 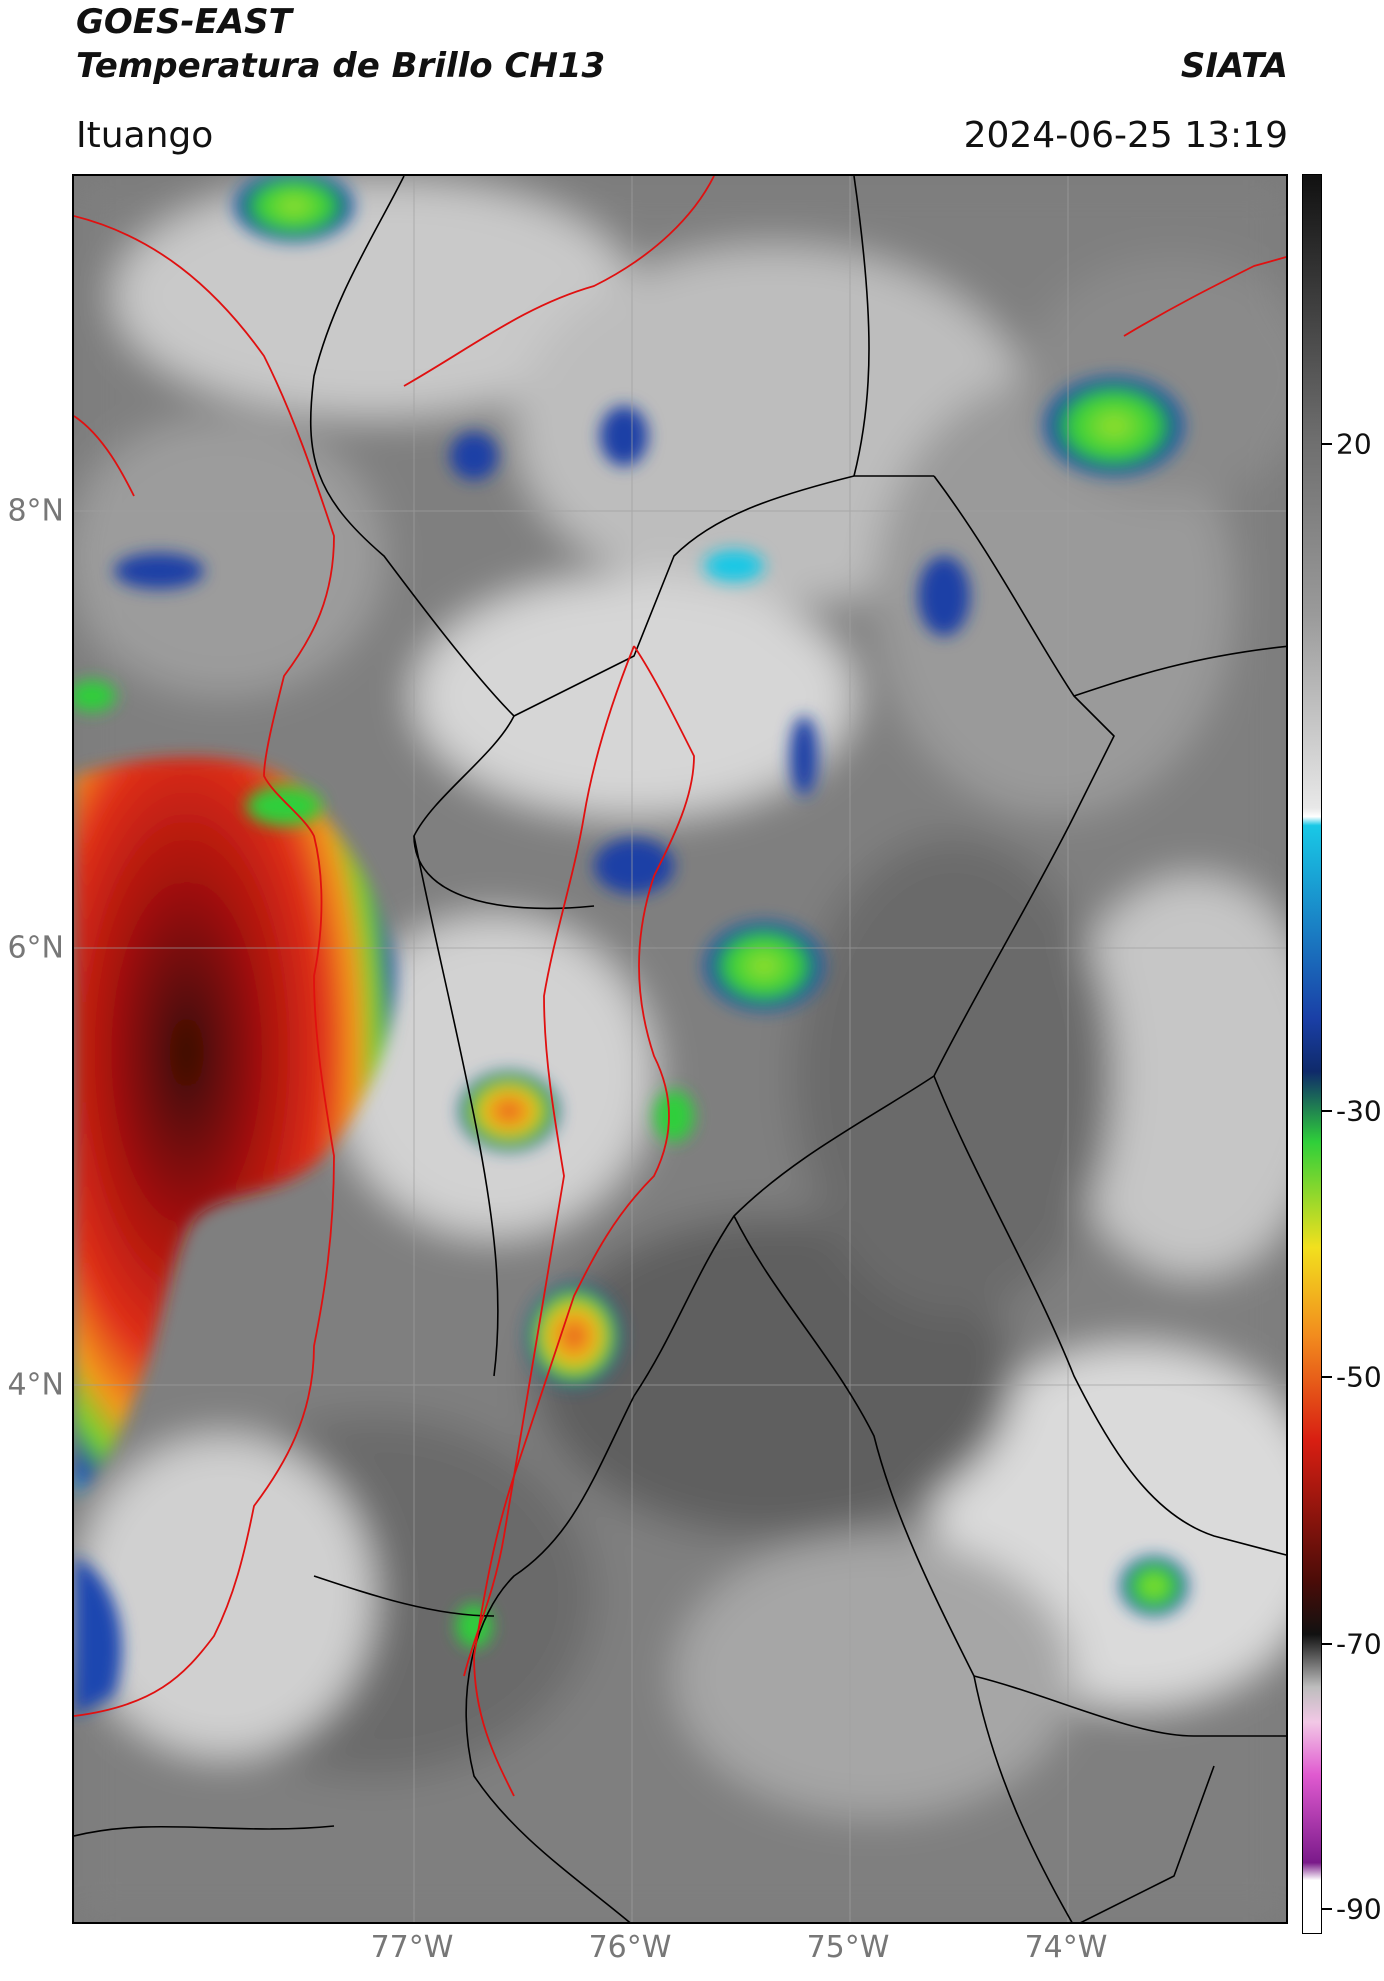 What do you see at coordinates (1359, 1111) in the screenshot?
I see `colorbar-label-minus30: -30` at bounding box center [1359, 1111].